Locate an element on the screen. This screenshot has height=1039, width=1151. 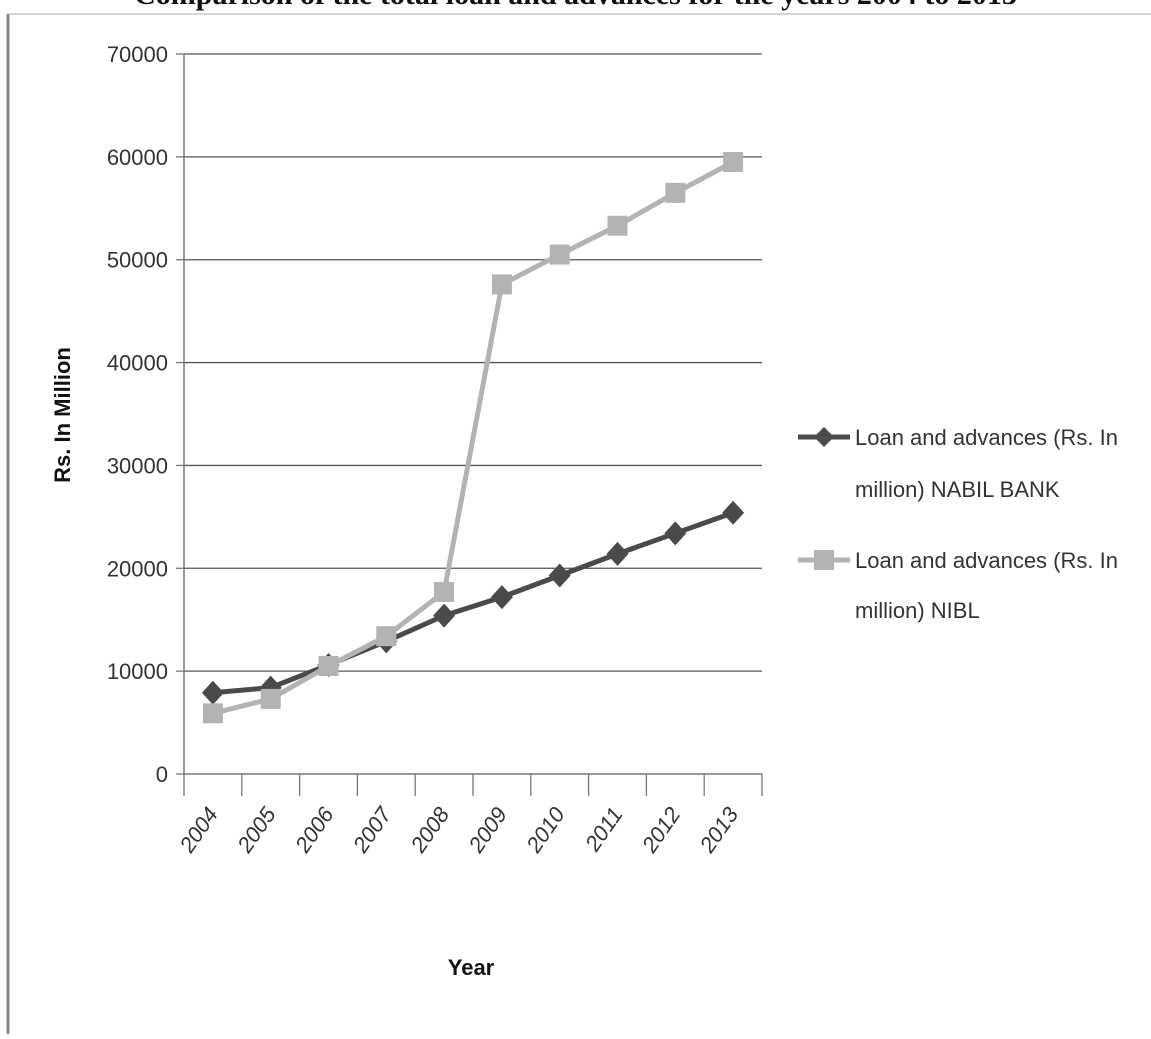
y-tick-label: 10000 is located at coordinates (137, 671).